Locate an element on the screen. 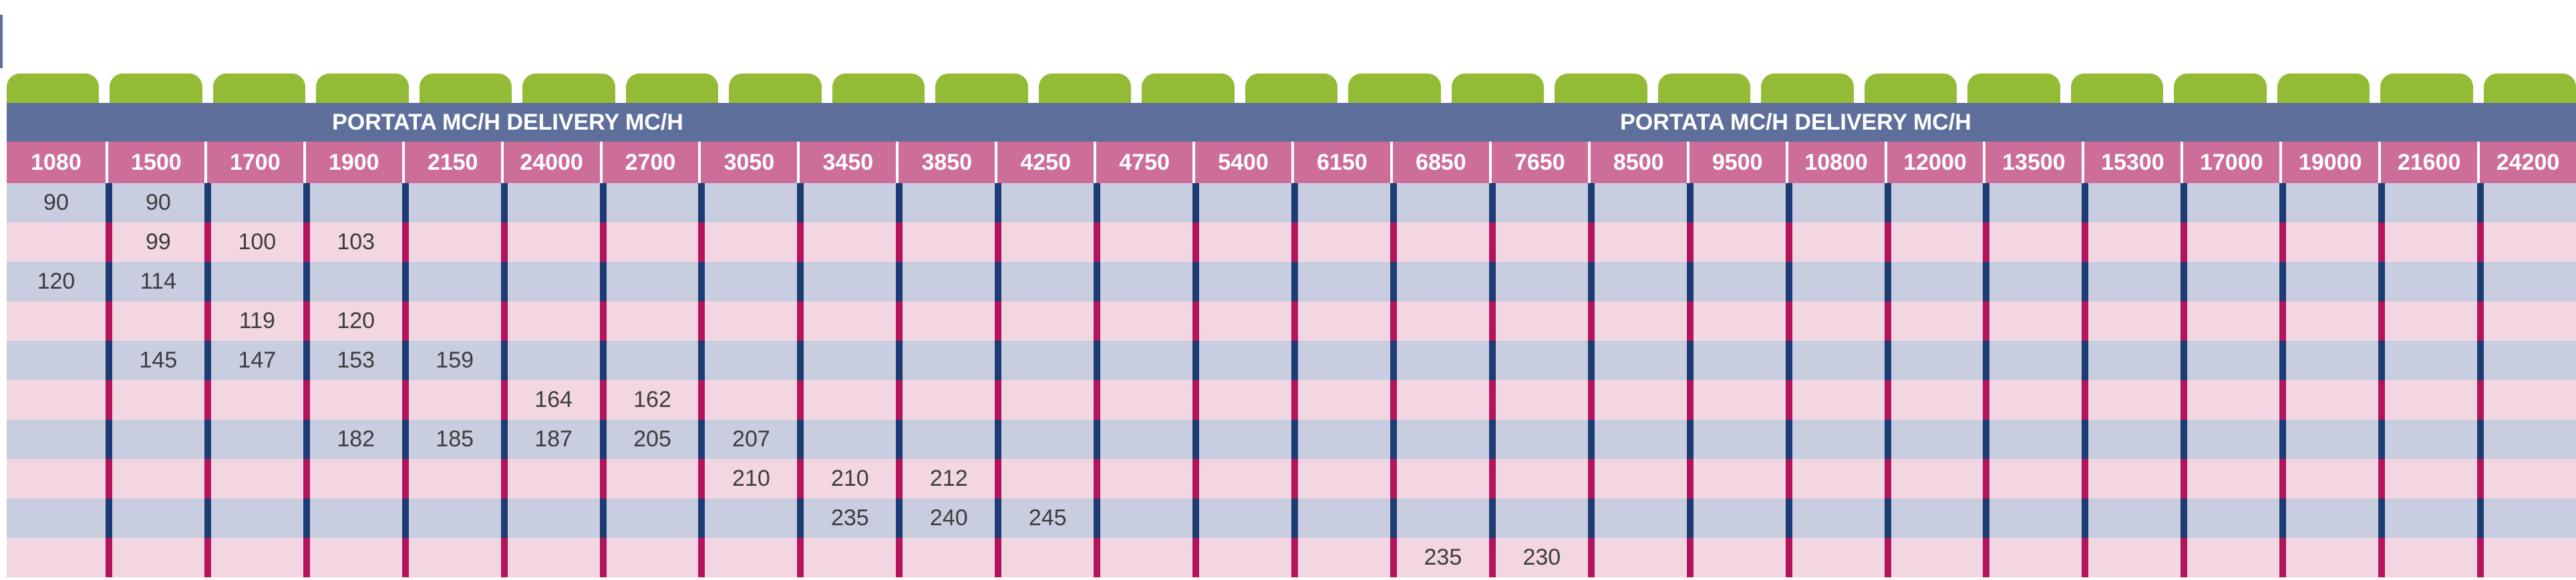  table-cell: 205 is located at coordinates (649, 440).